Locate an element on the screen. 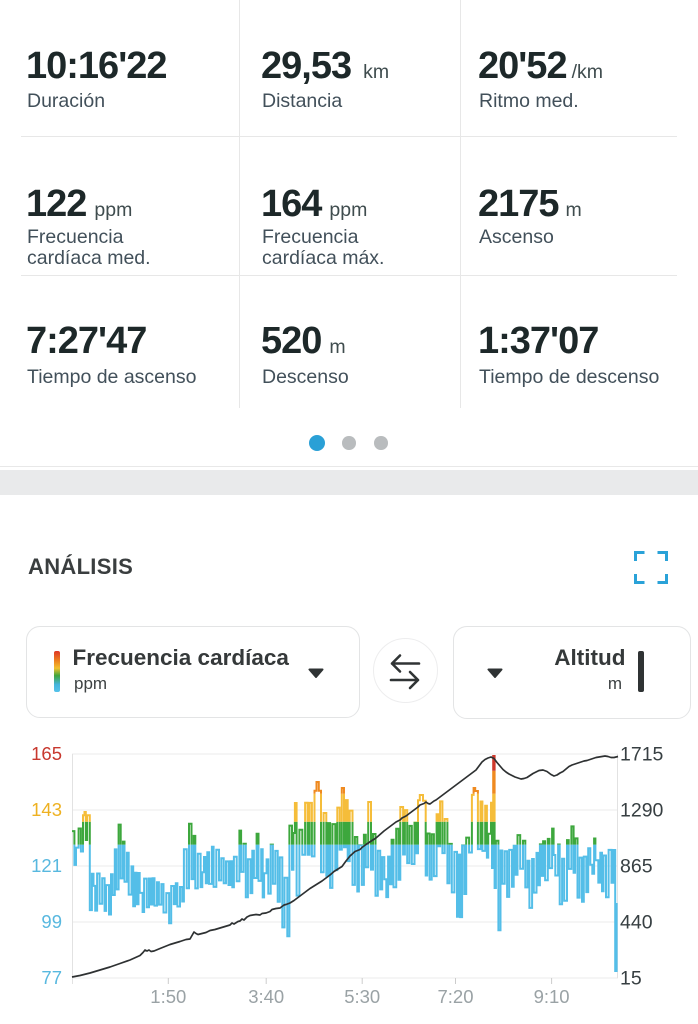 The width and height of the screenshot is (698, 1024). svg-text: 15 is located at coordinates (631, 979).